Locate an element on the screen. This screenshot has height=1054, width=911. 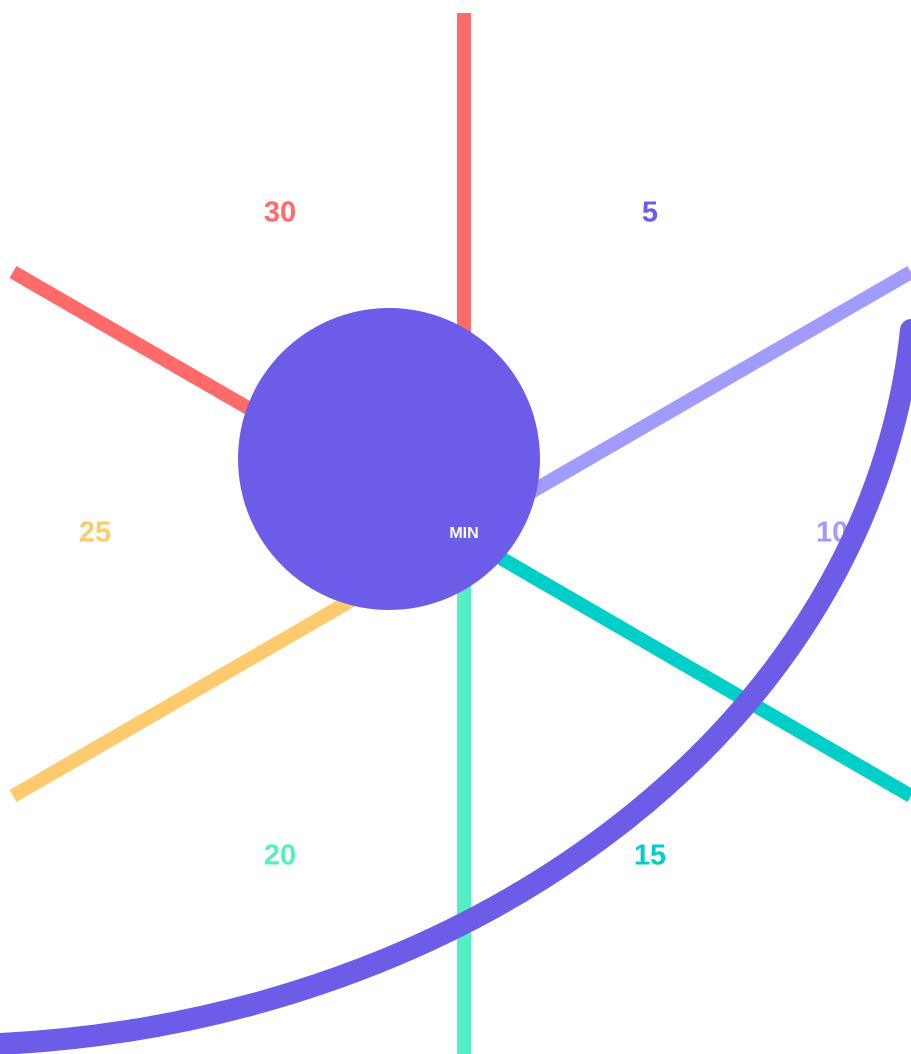
label-25: 25 is located at coordinates (95, 533).